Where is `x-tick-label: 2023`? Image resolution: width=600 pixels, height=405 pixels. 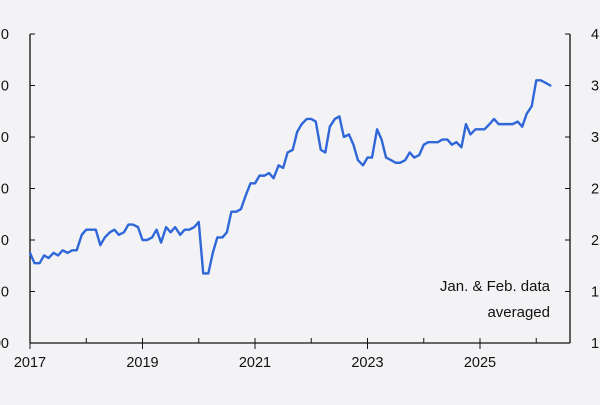
x-tick-label: 2023 is located at coordinates (367, 363).